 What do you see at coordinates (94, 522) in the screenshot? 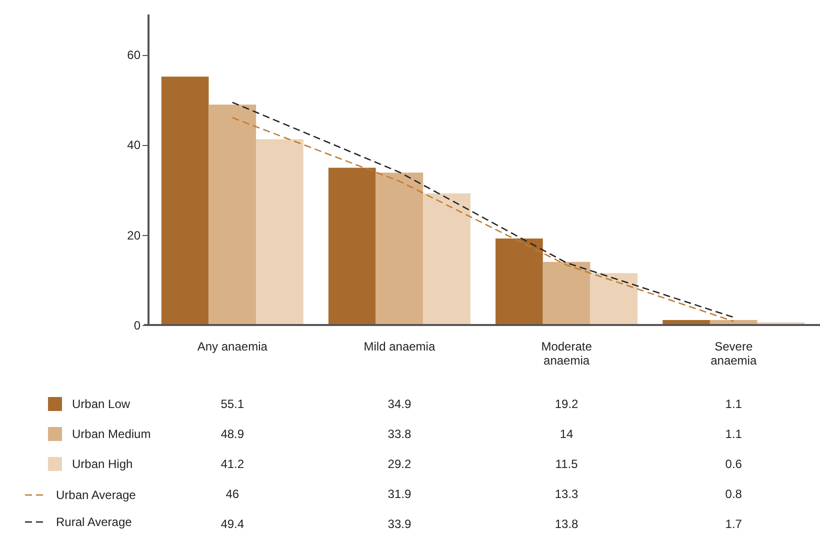
I see `legend-label: Rural Average` at bounding box center [94, 522].